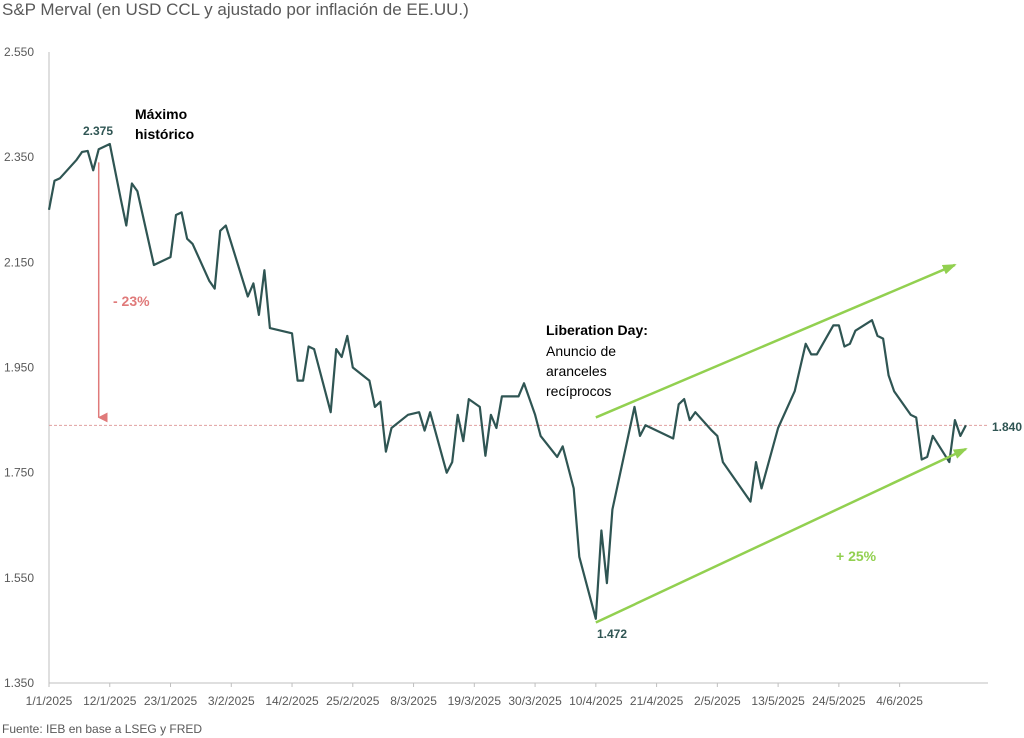  Describe the element at coordinates (413, 701) in the screenshot. I see `x-tick-label: 8/3/2025` at that location.